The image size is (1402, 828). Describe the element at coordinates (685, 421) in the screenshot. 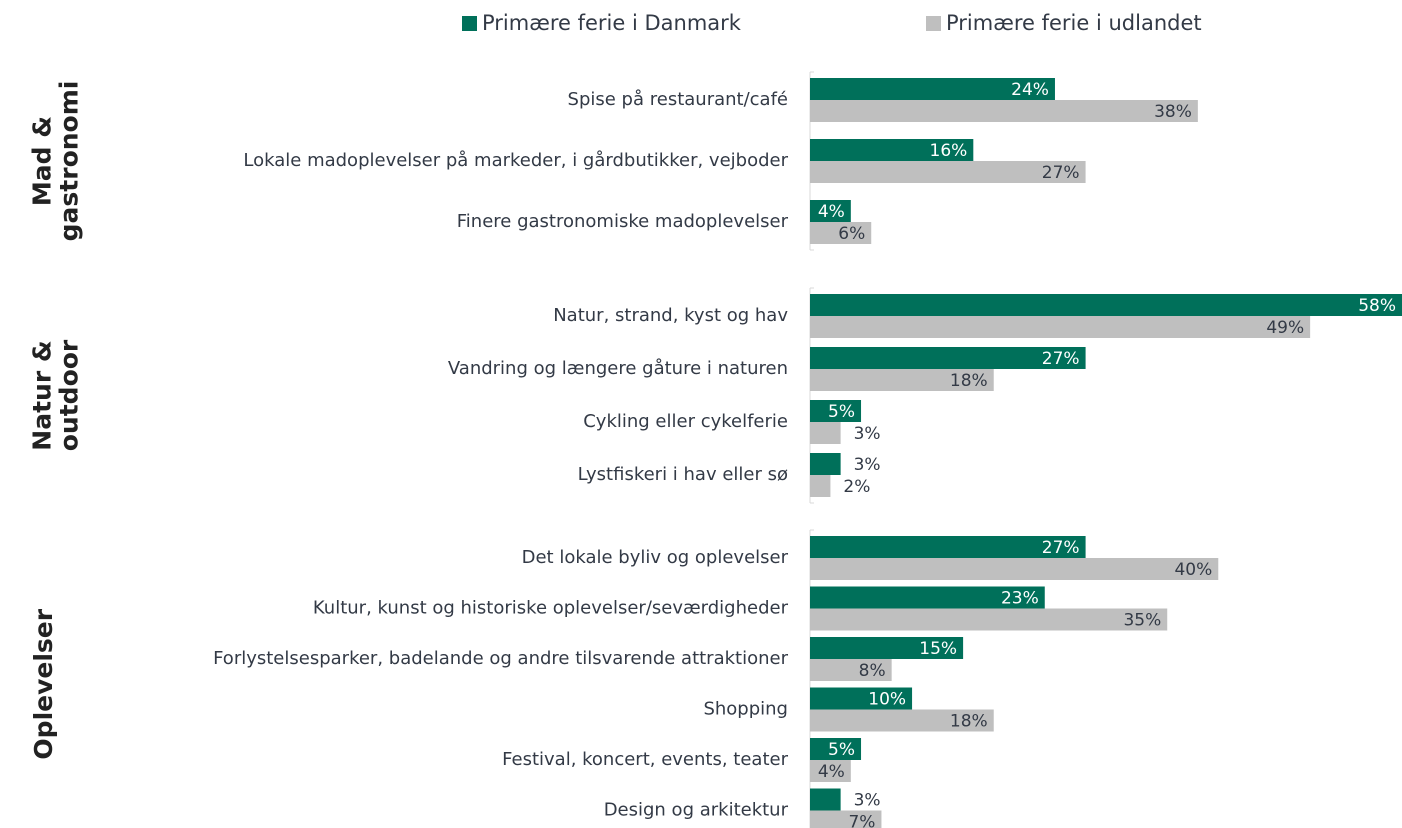

I see `category-label: Cykling eller cykelferie` at that location.